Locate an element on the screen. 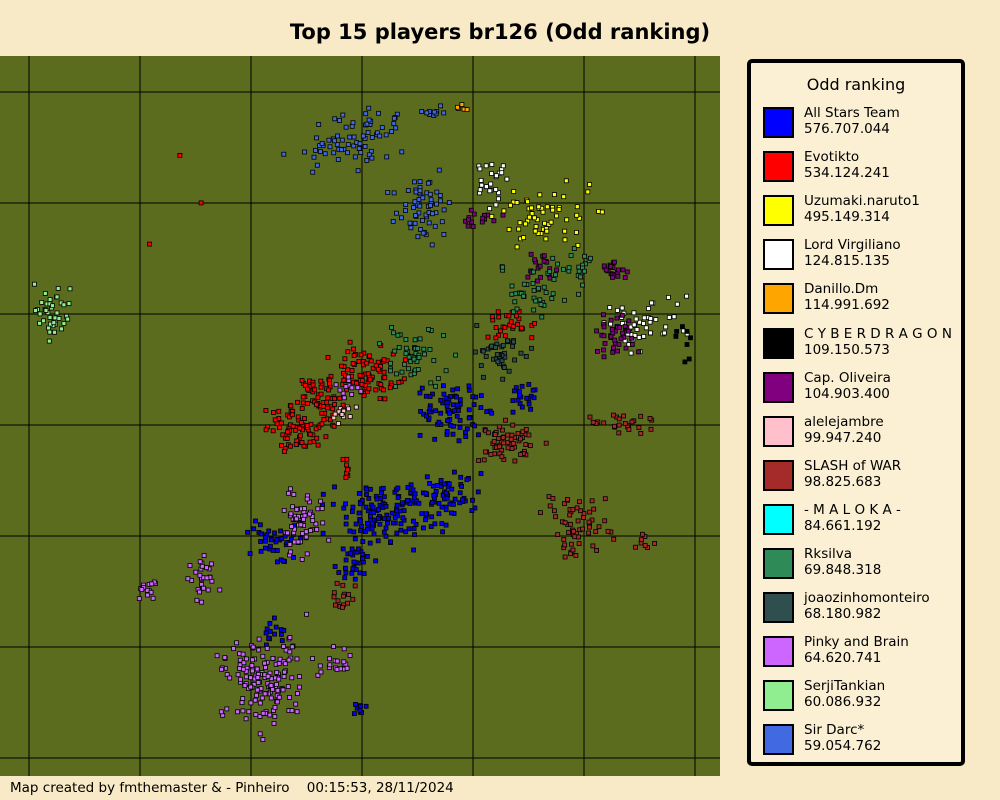 The width and height of the screenshot is (1000, 800). player-name: SerjiTankian is located at coordinates (845, 686).